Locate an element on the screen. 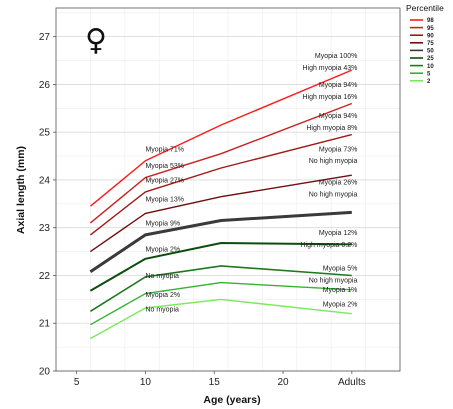 This screenshot has width=453, height=409. y-tick-label: 21 is located at coordinates (45, 324).